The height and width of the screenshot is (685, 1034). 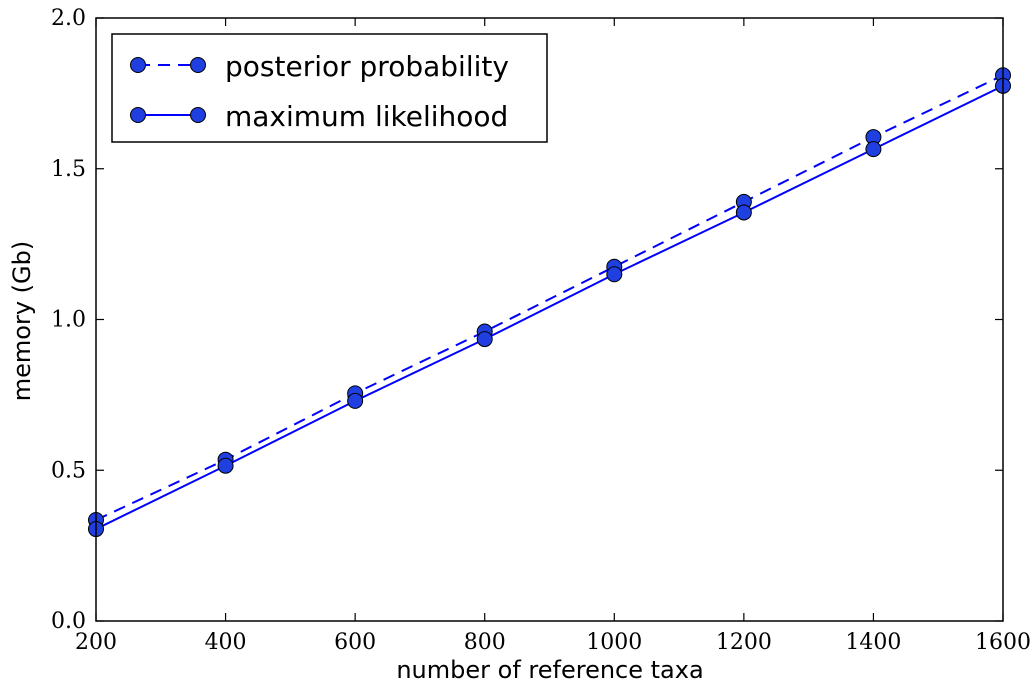 I want to click on x-tick-label: 1000, so click(x=614, y=642).